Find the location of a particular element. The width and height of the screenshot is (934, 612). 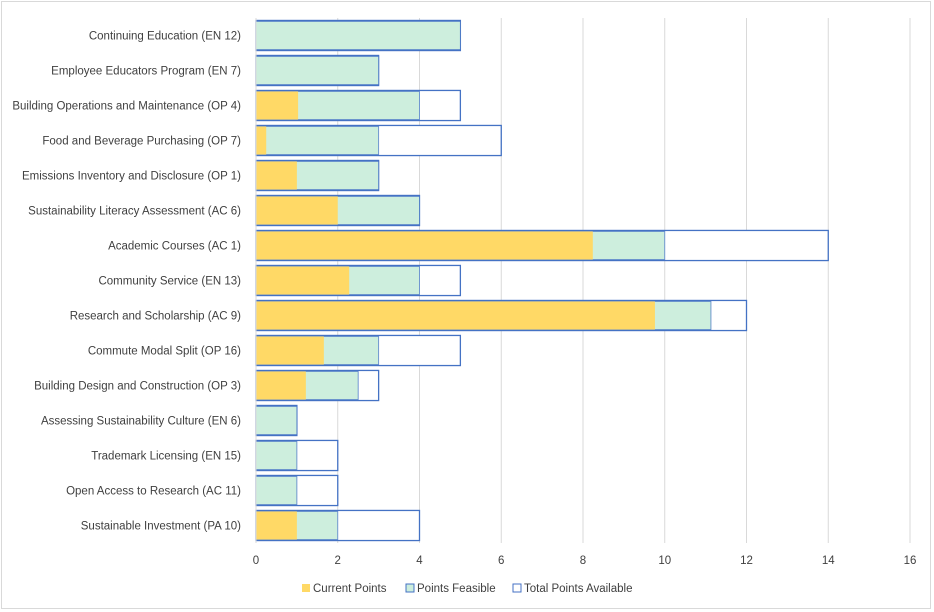

category-label: Building Design and Construction (OP 3) is located at coordinates (137, 387).